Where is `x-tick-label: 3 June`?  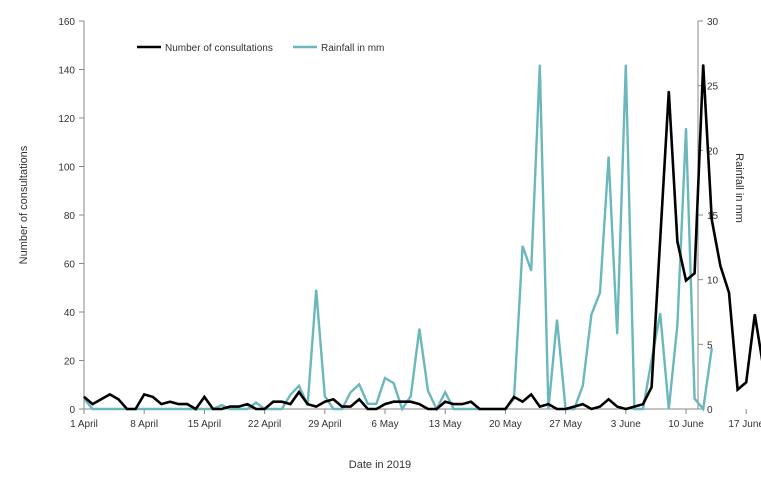
x-tick-label: 3 June is located at coordinates (626, 424).